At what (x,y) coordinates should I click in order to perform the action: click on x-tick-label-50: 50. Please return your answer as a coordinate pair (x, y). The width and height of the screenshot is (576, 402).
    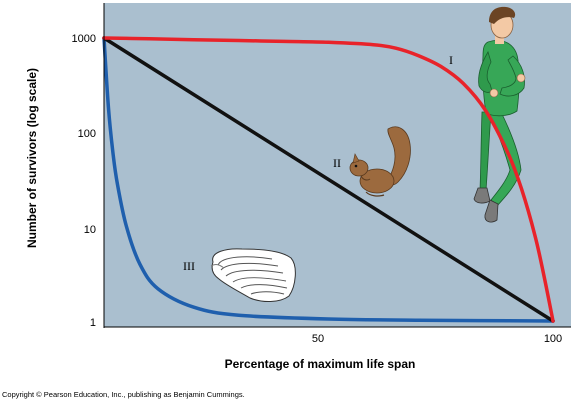
    Looking at the image, I should click on (318, 339).